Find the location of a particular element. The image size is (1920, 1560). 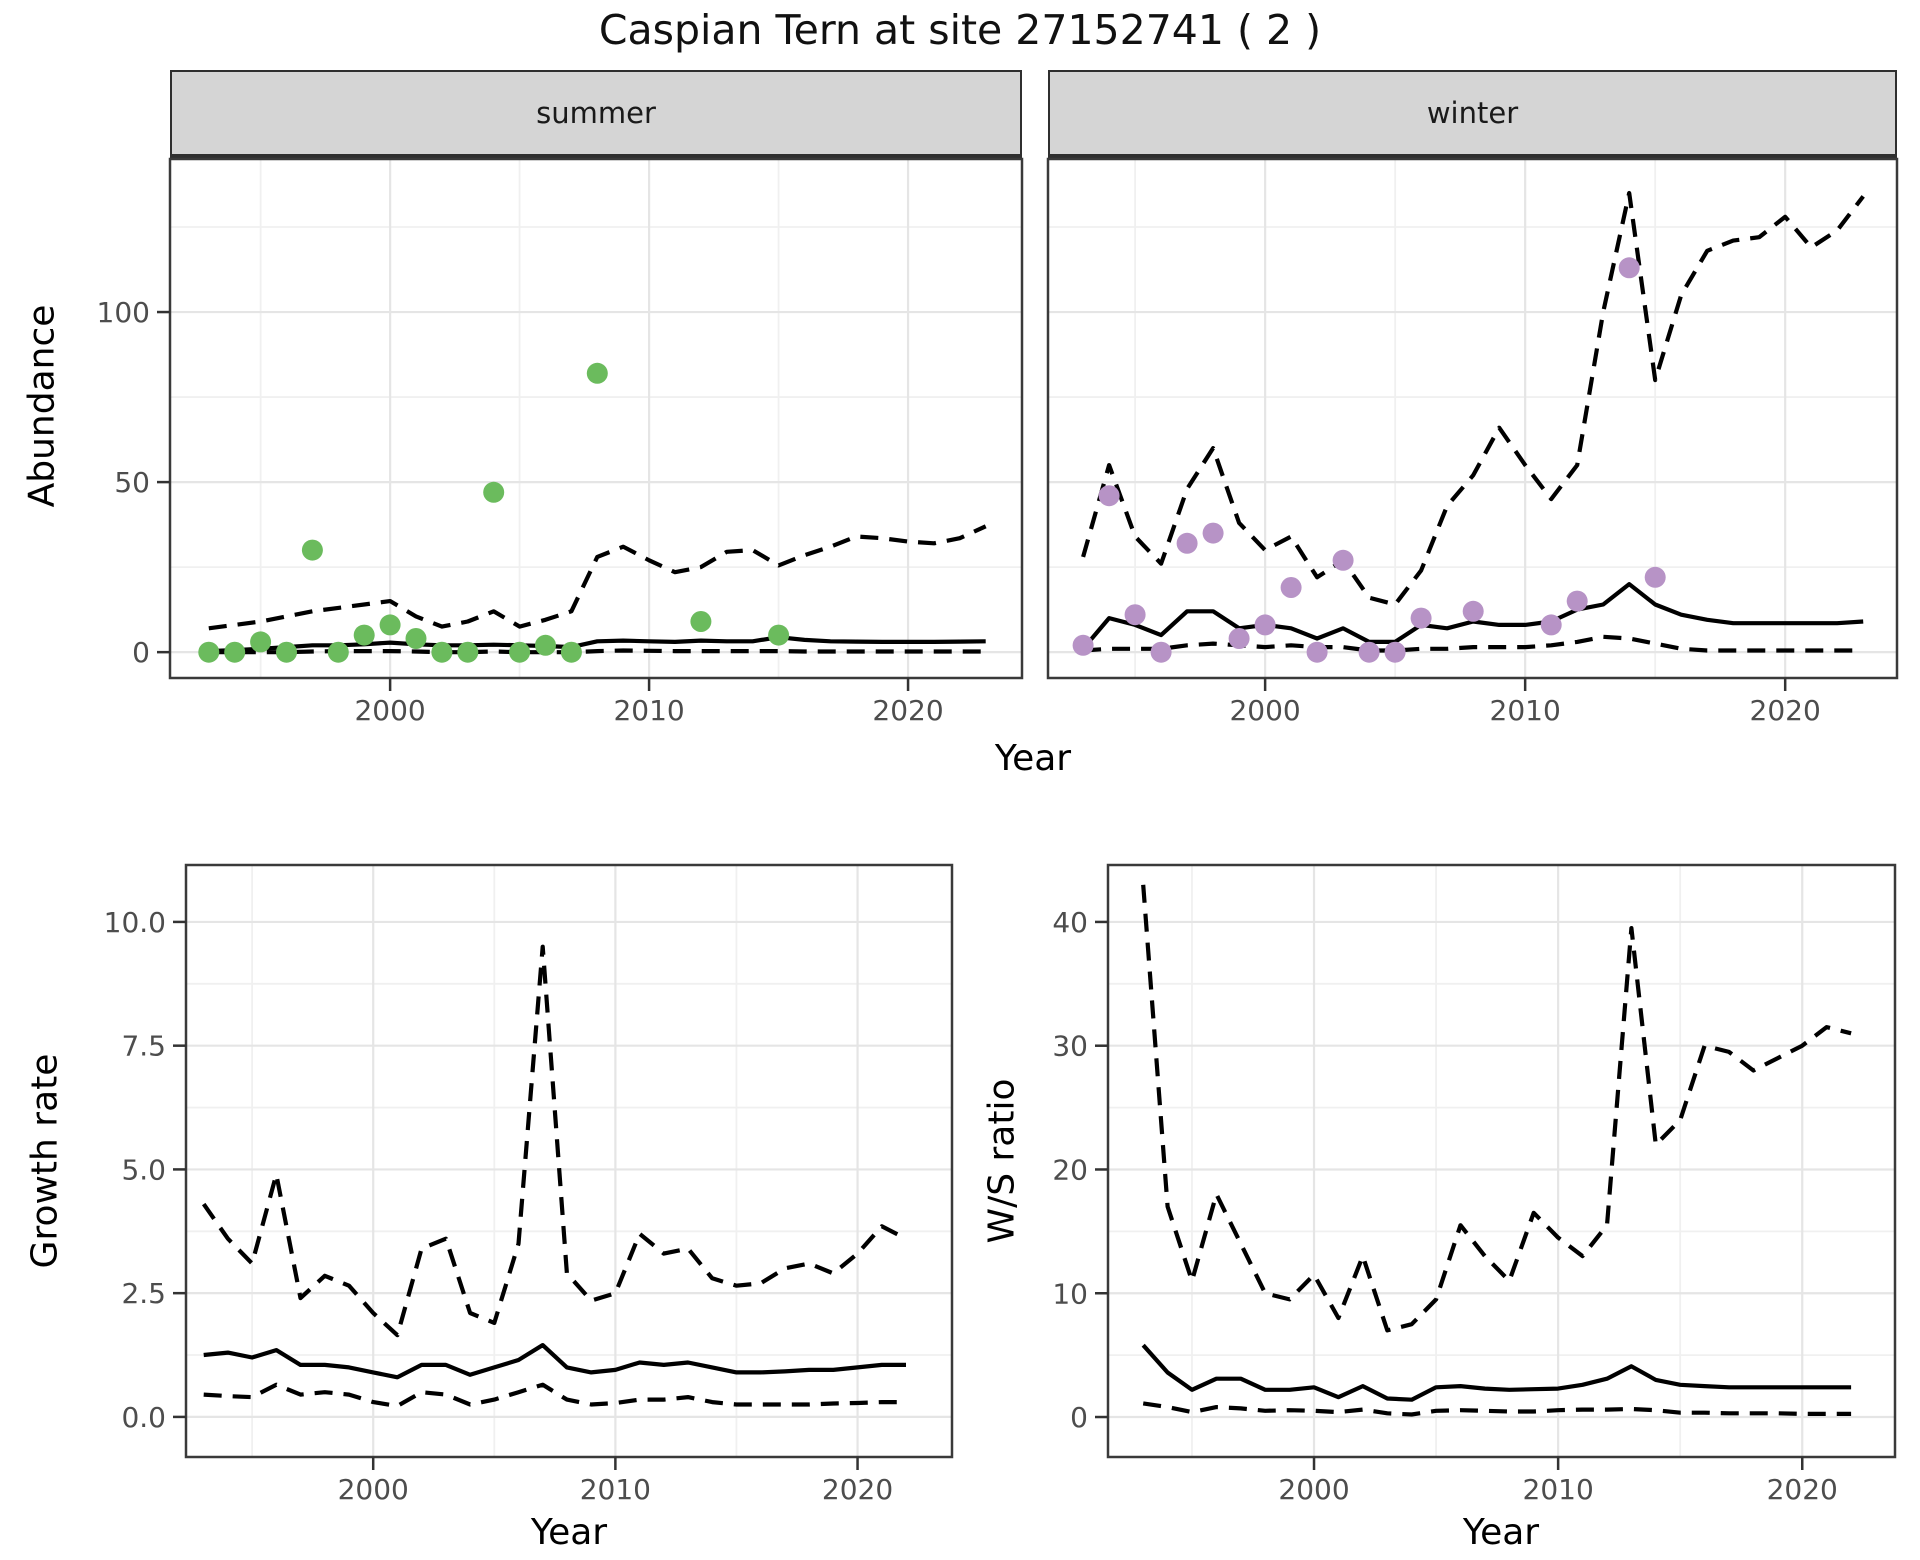

y-tick-label: 5.0 is located at coordinates (143, 1169).